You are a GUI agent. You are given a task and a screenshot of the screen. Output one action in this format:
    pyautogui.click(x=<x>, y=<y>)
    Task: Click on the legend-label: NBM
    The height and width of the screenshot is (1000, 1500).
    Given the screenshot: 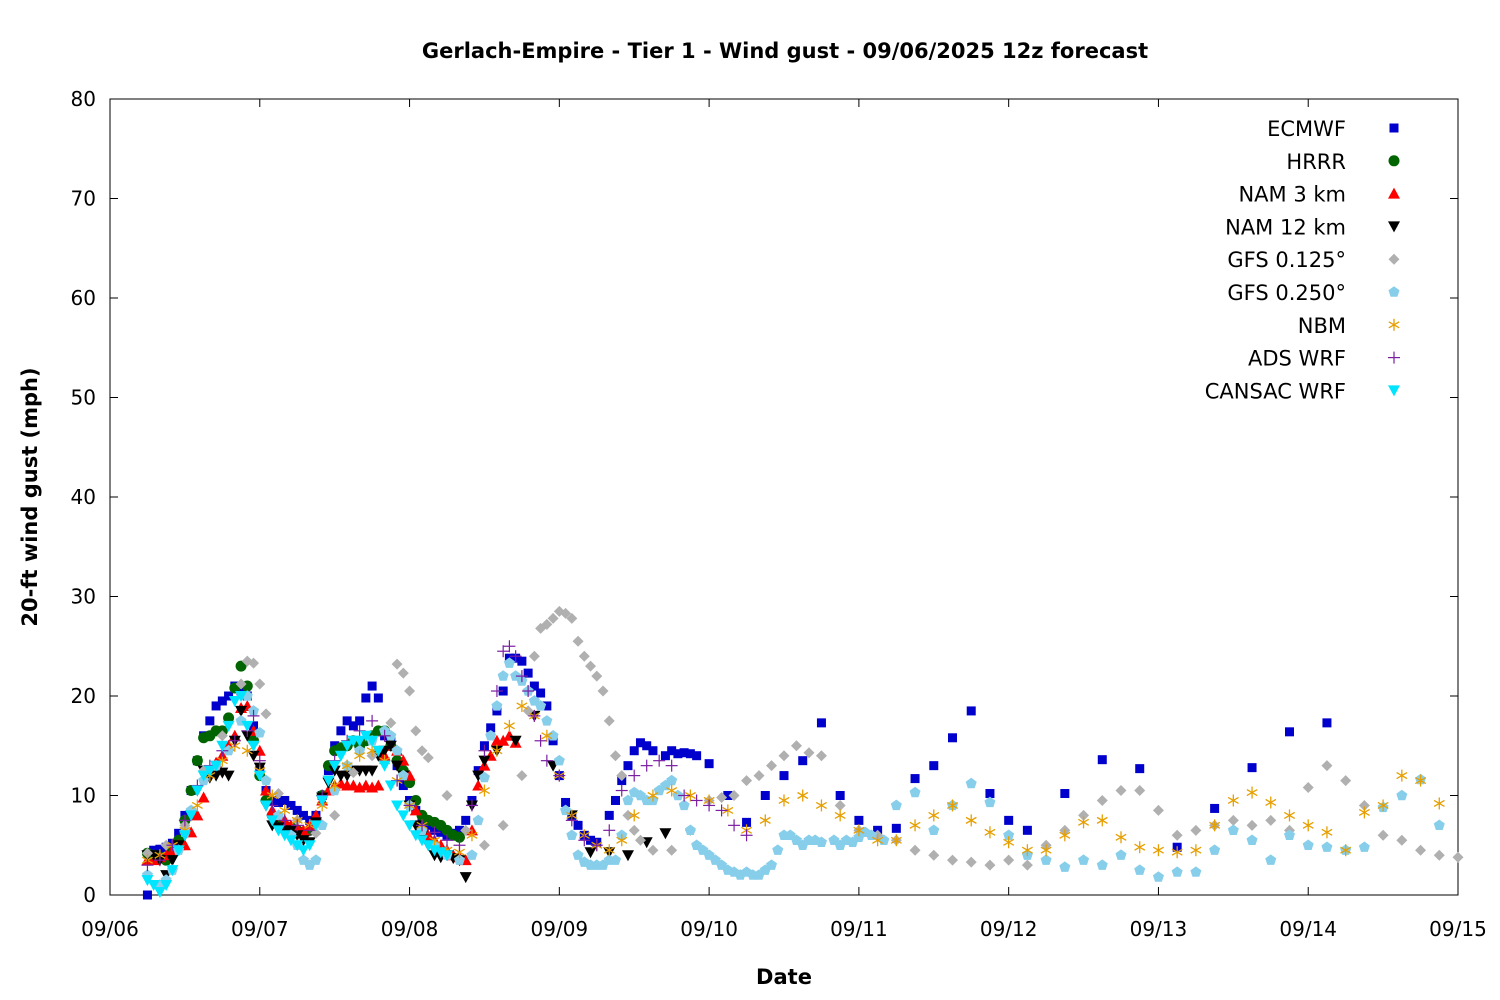 What is the action you would take?
    pyautogui.click(x=1322, y=326)
    